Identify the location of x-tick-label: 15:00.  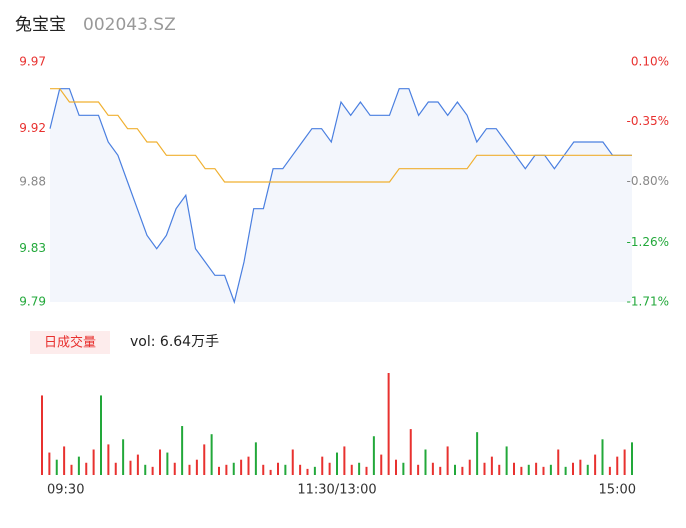
(617, 490).